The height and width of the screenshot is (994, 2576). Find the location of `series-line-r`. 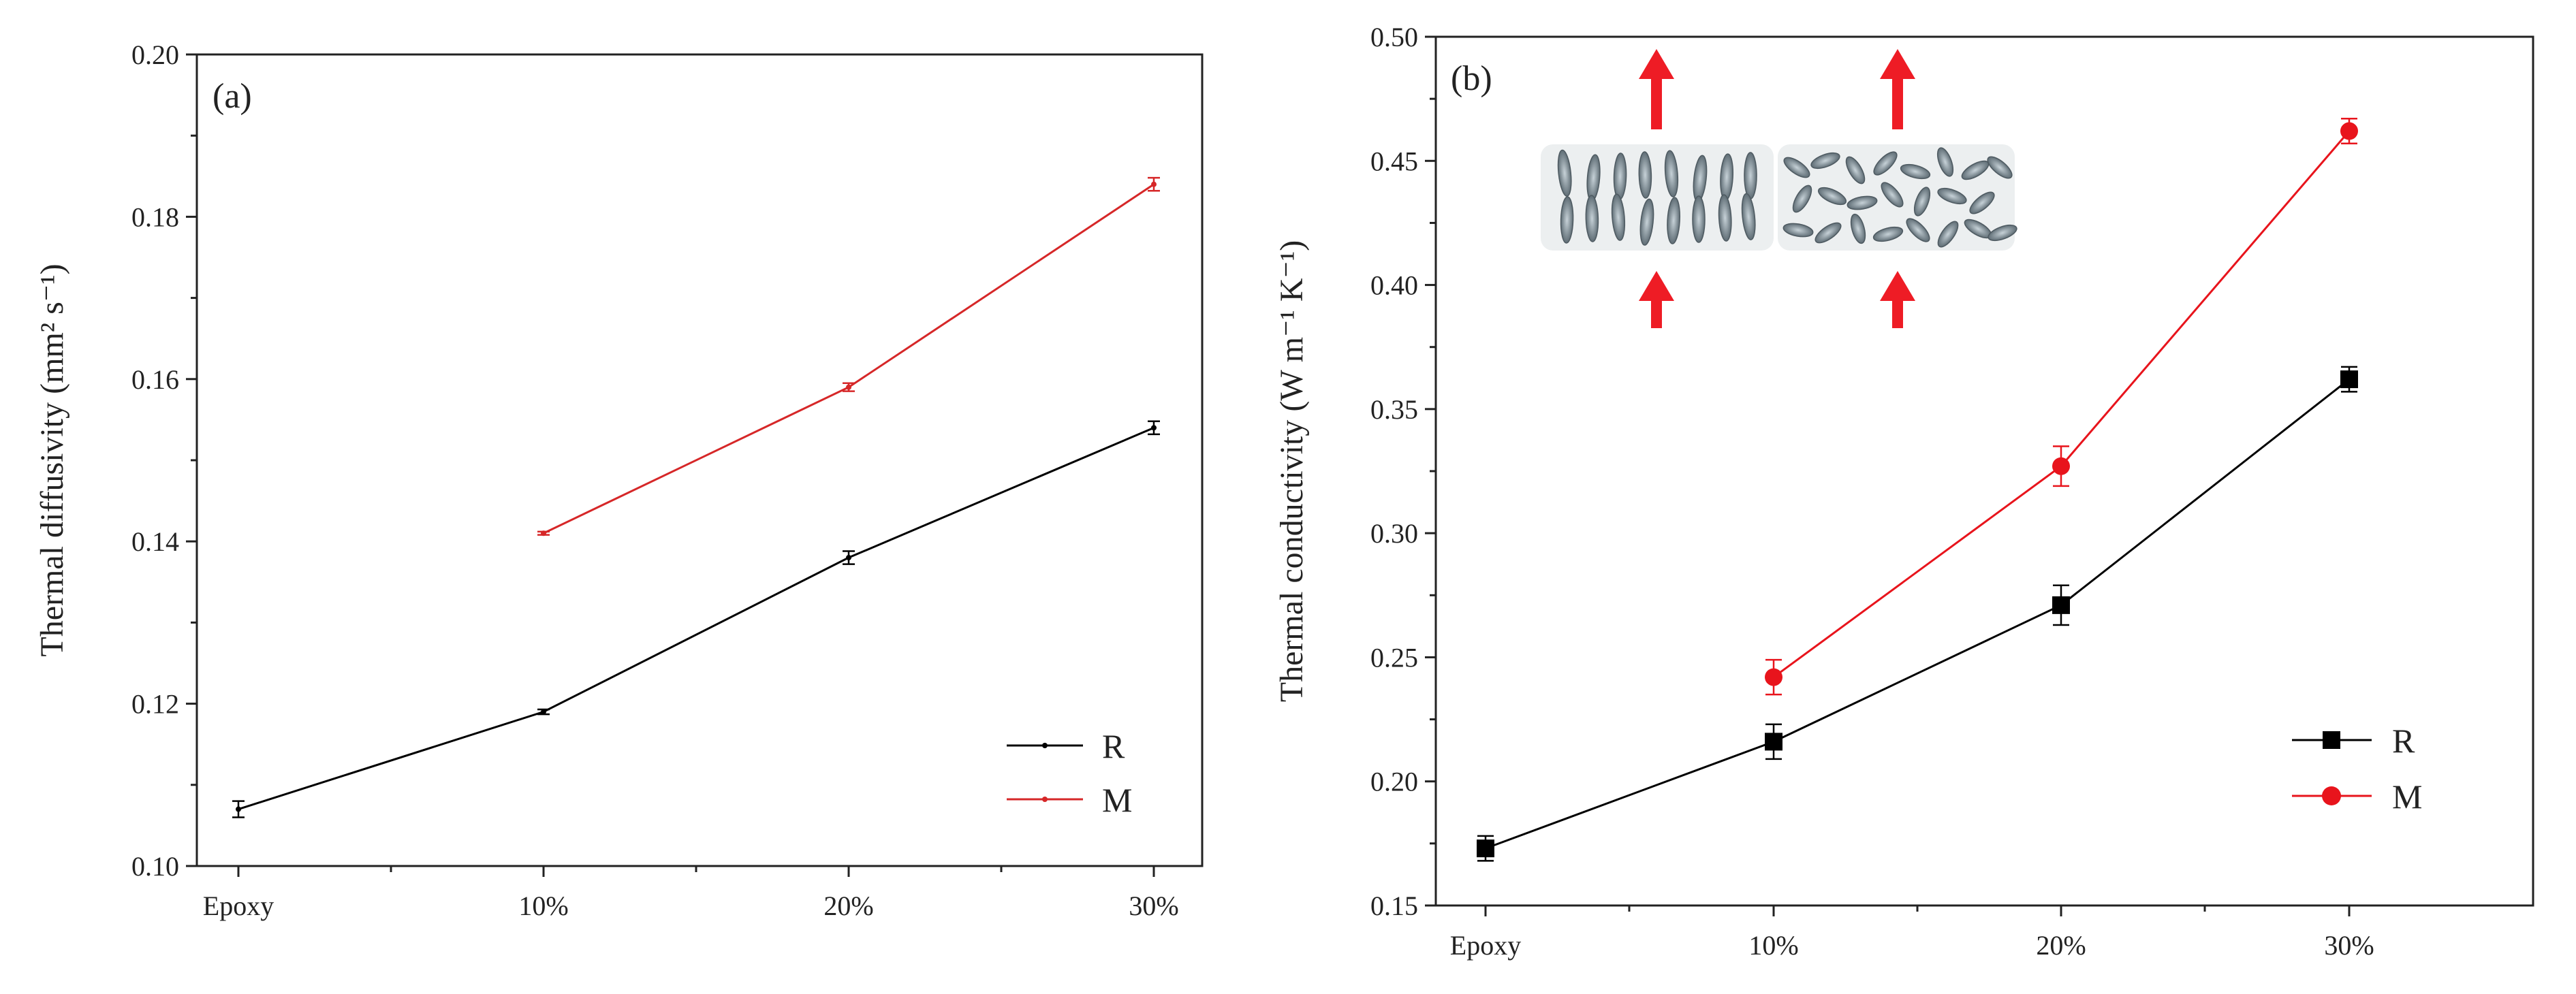

series-line-r is located at coordinates (696, 618).